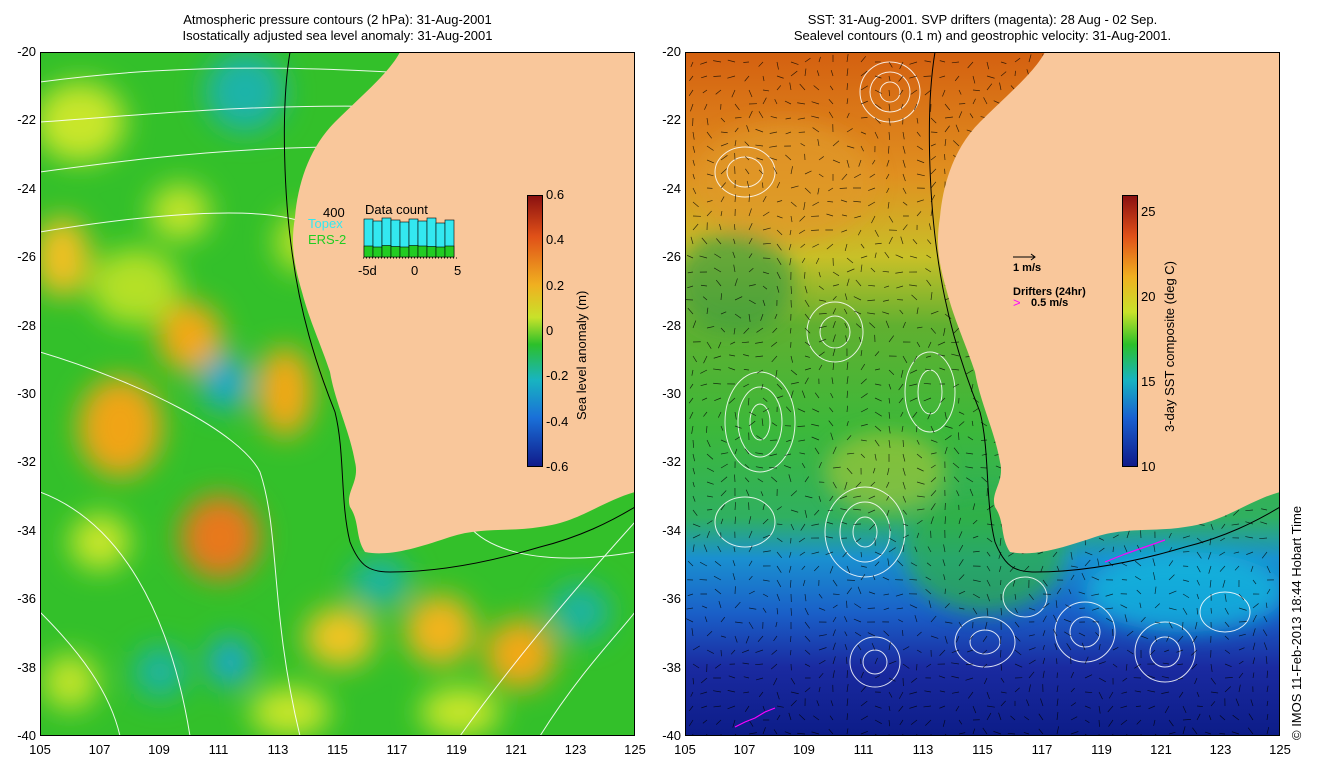  I want to click on right-lon-tick: 121, so click(1161, 749).